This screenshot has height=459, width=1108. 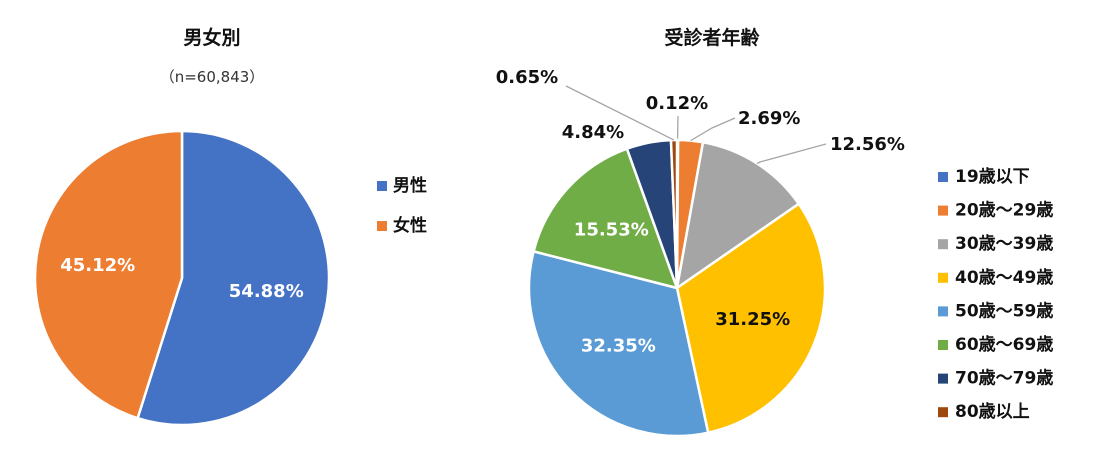 What do you see at coordinates (992, 176) in the screenshot?
I see `age-legend-label: 19歳以下` at bounding box center [992, 176].